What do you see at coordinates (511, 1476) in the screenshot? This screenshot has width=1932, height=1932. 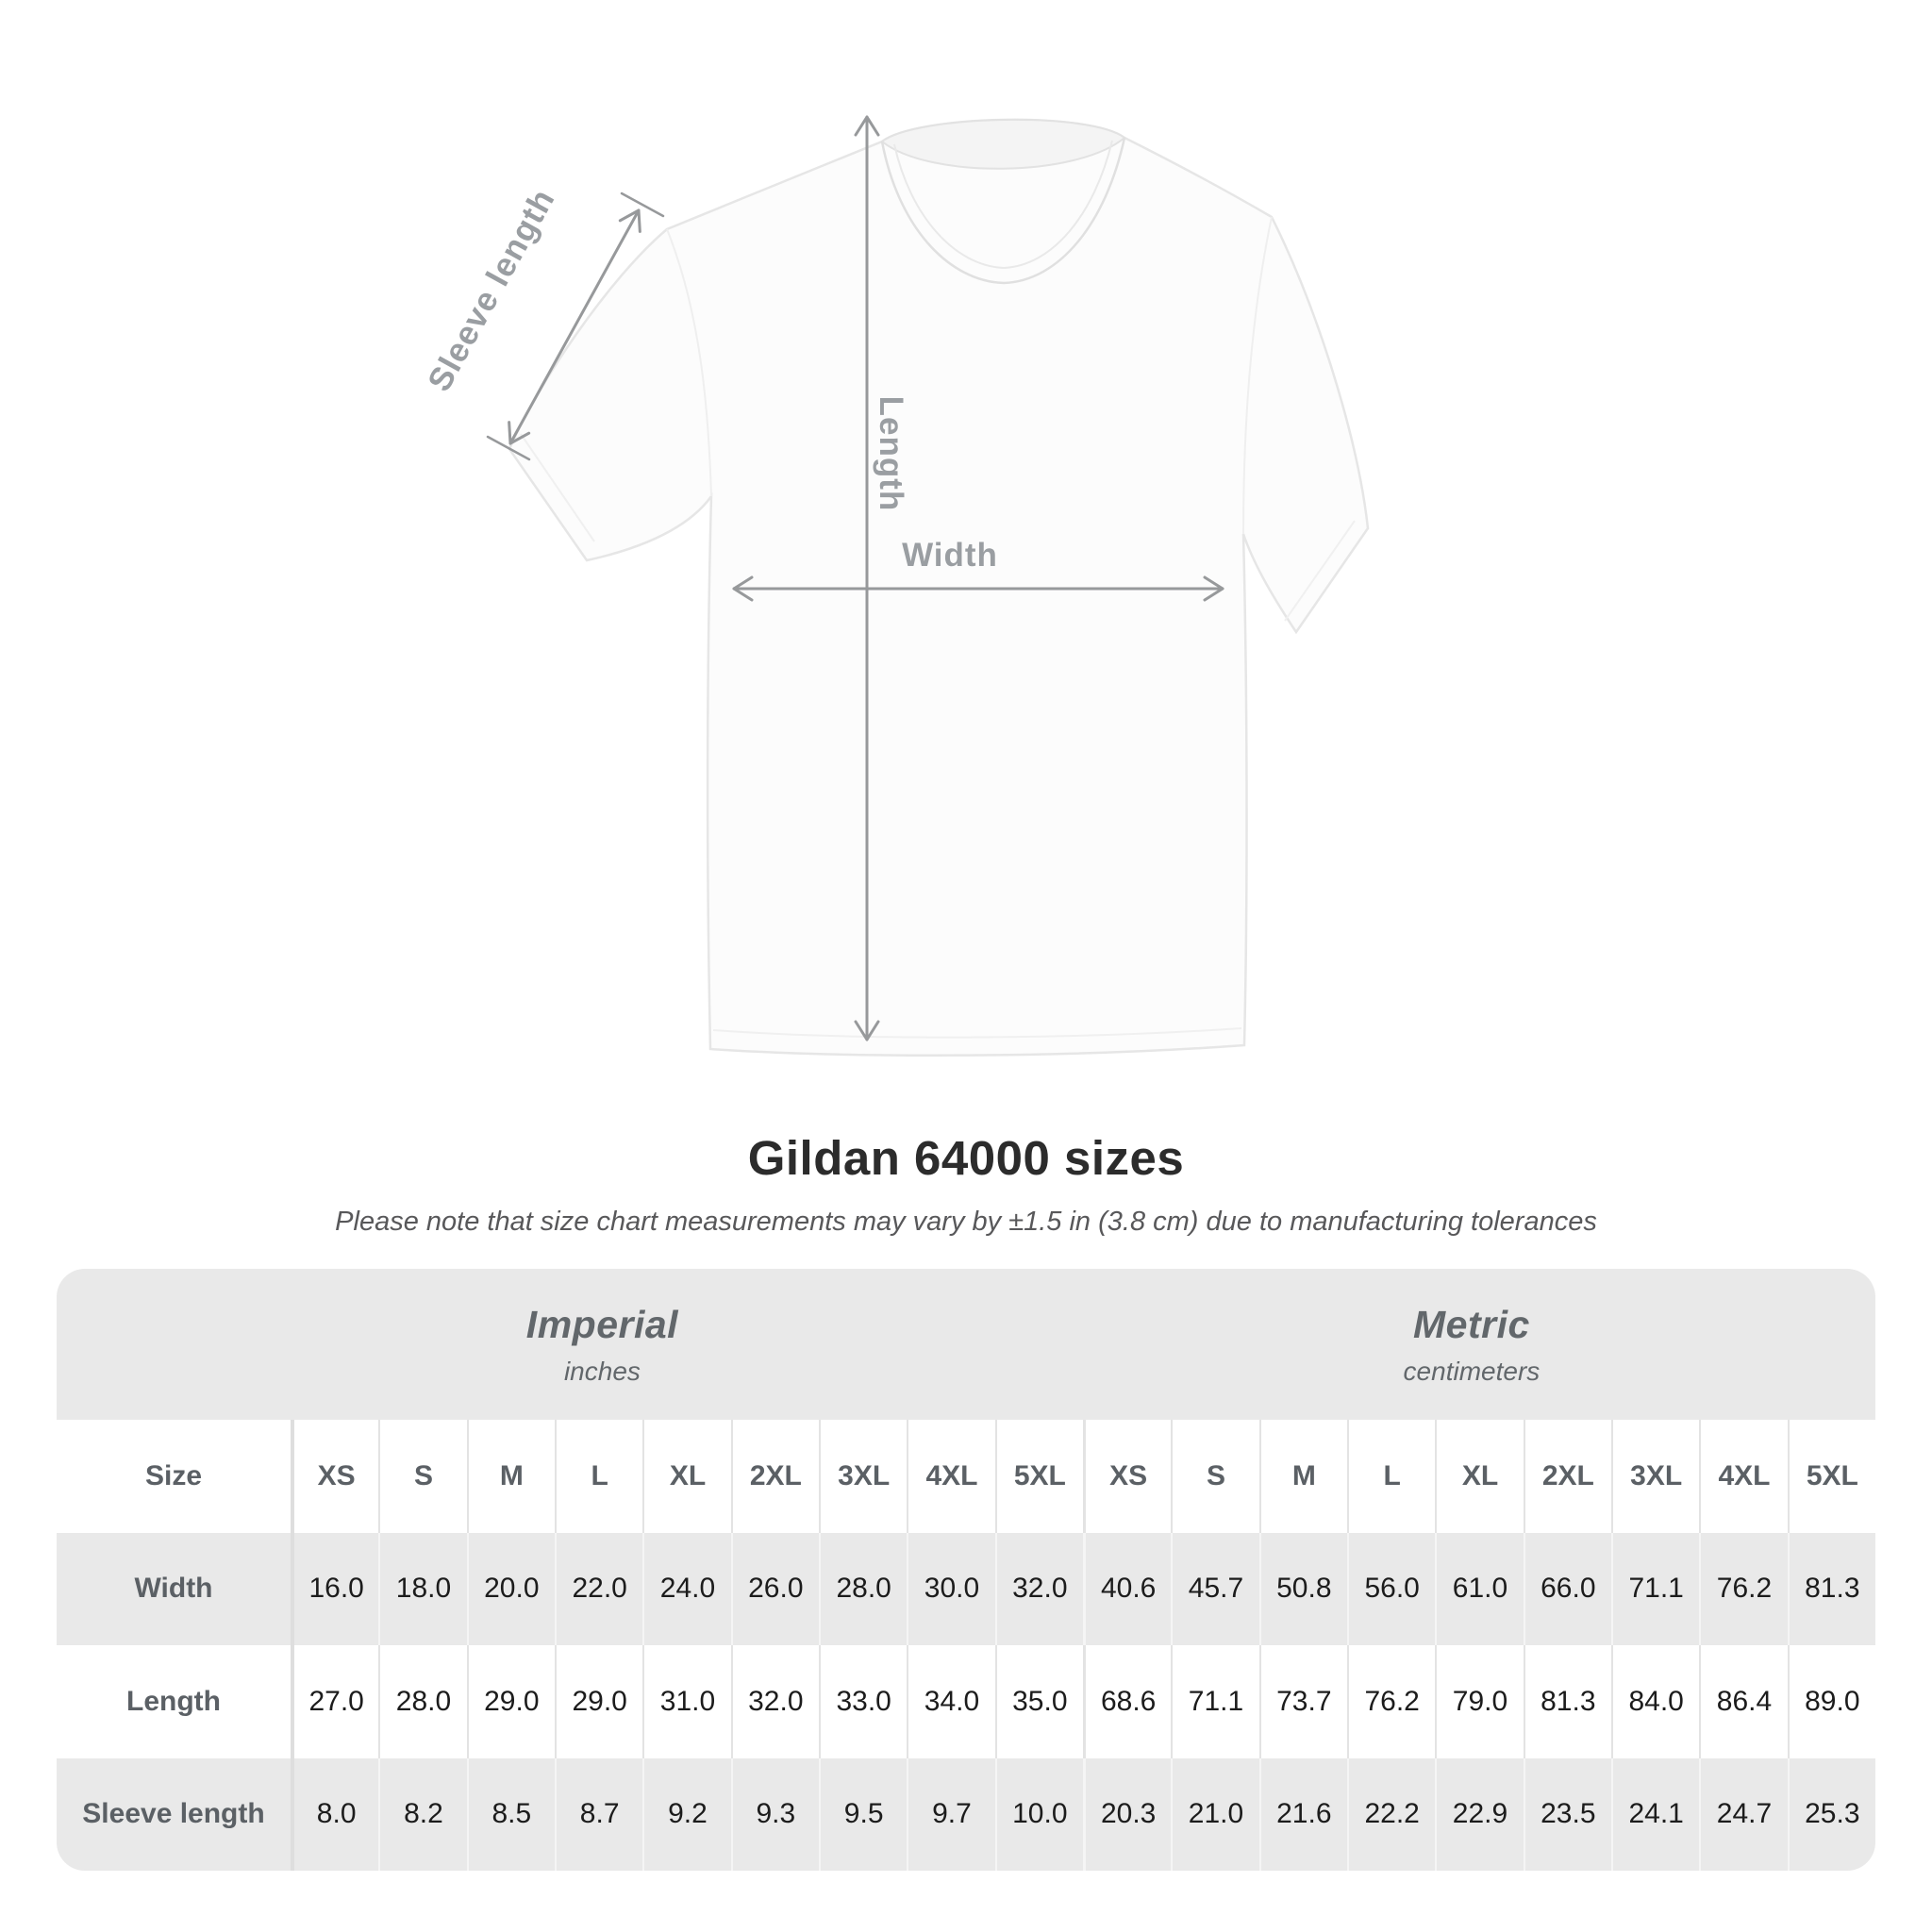 I see `size-header-imperial-m: M` at bounding box center [511, 1476].